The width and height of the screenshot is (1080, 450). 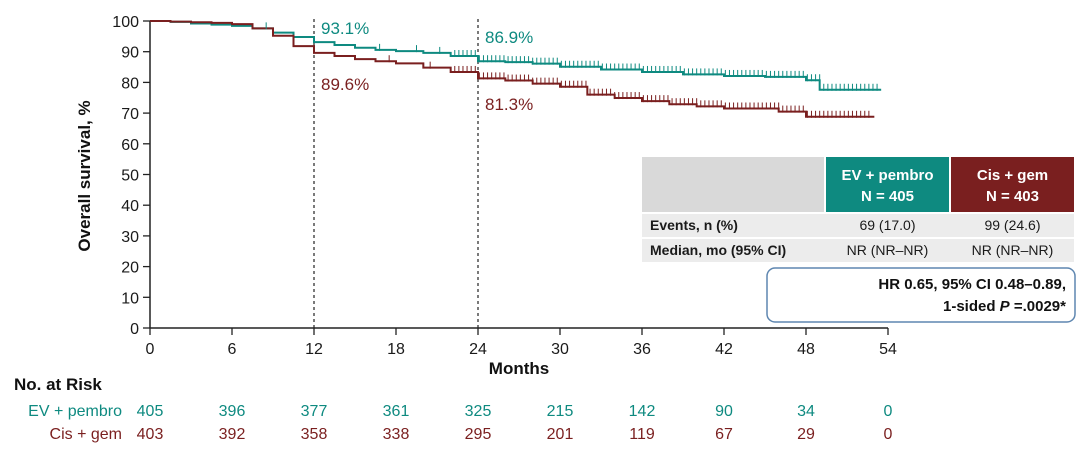 What do you see at coordinates (427, 66) in the screenshot?
I see `annotations: 93.1% 89.6% 86.9% 81.3%` at bounding box center [427, 66].